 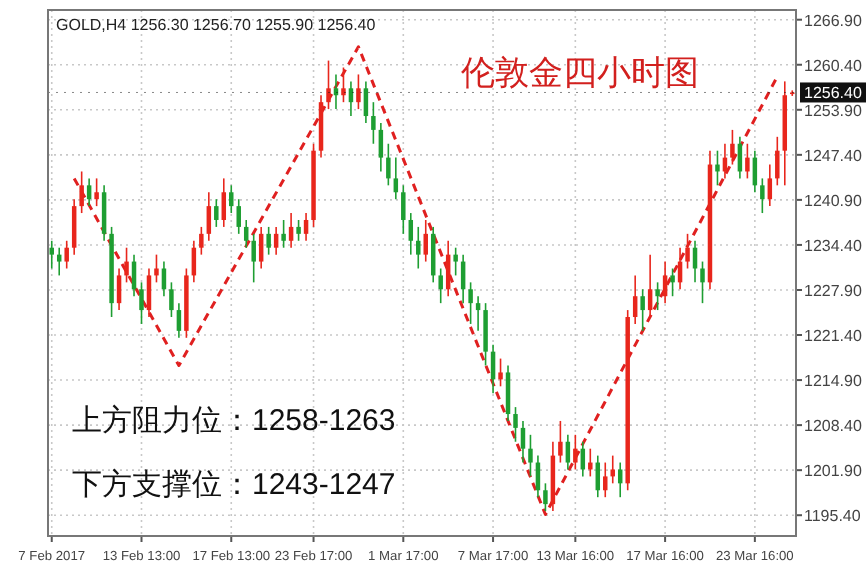 What do you see at coordinates (833, 155) in the screenshot?
I see `y-tick-label: 1247.40` at bounding box center [833, 155].